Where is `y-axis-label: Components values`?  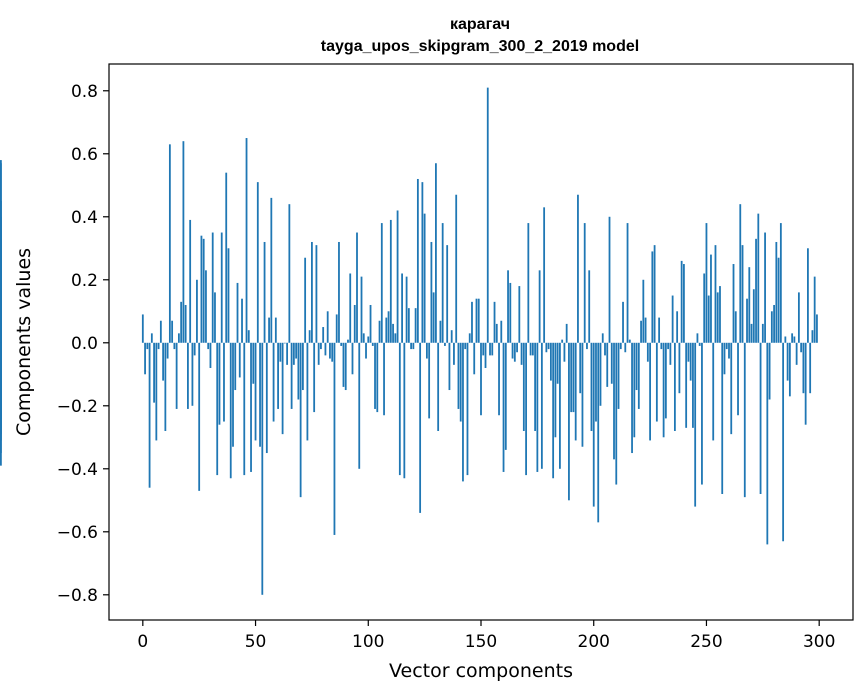
y-axis-label: Components values is located at coordinates (24, 342).